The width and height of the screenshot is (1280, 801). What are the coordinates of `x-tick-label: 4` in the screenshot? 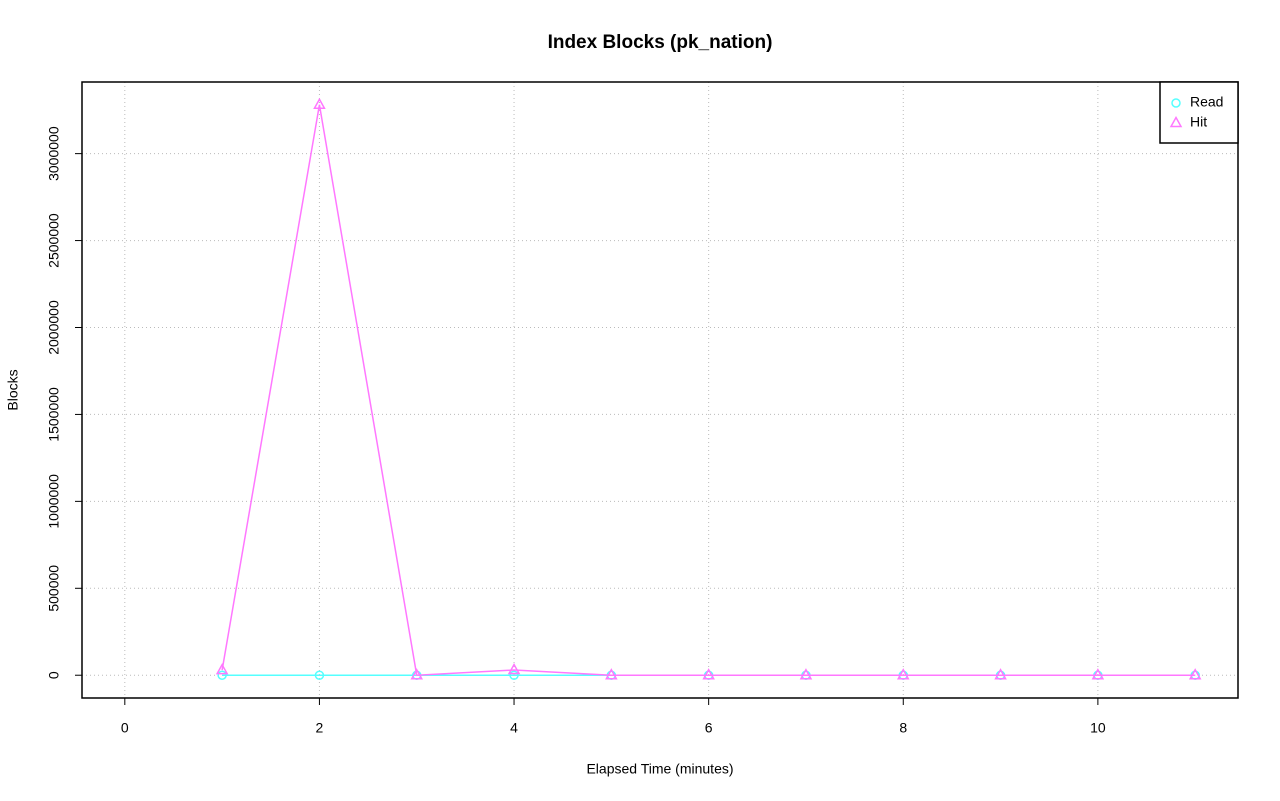 It's located at (514, 728).